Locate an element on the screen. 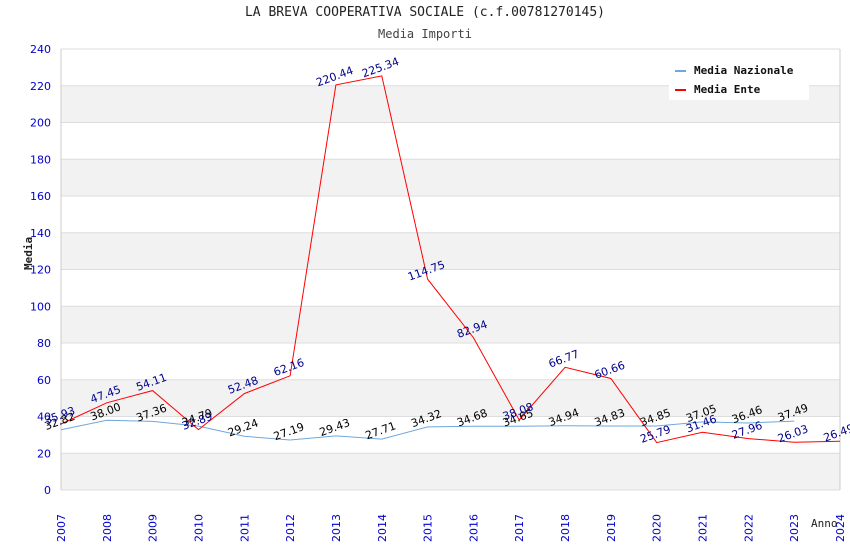  x-tick-label: 2015 is located at coordinates (428, 528).